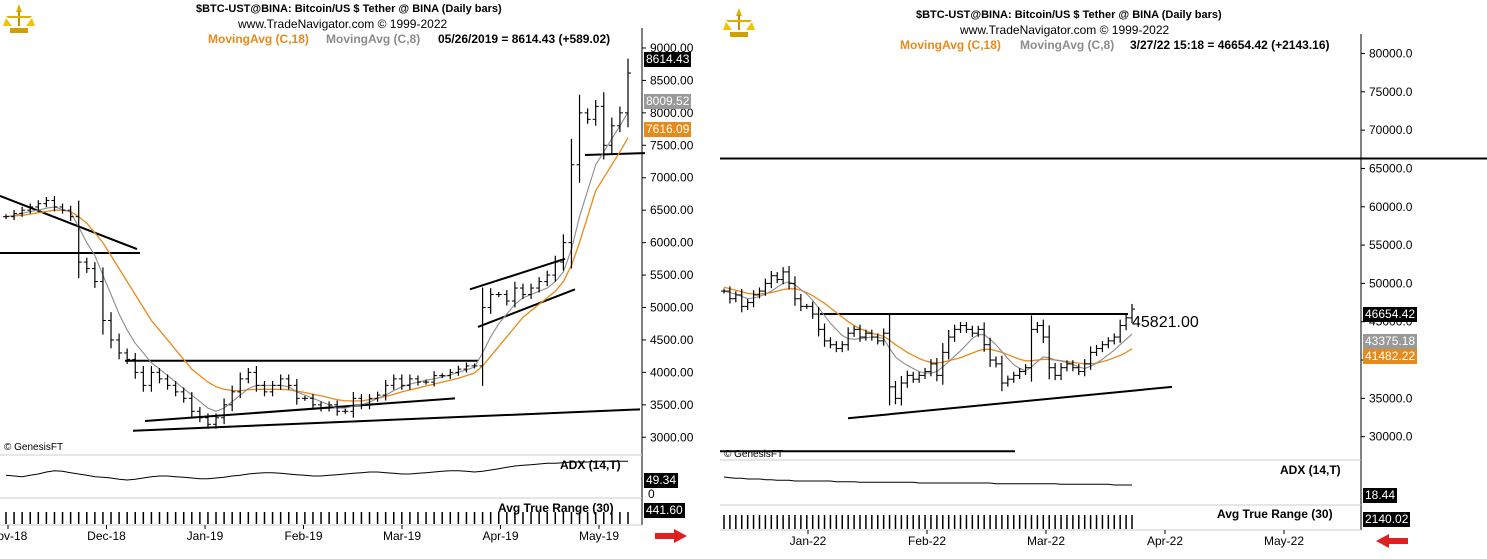 This screenshot has height=559, width=1487. I want to click on x-tick-label: Mar-22, so click(1046, 541).